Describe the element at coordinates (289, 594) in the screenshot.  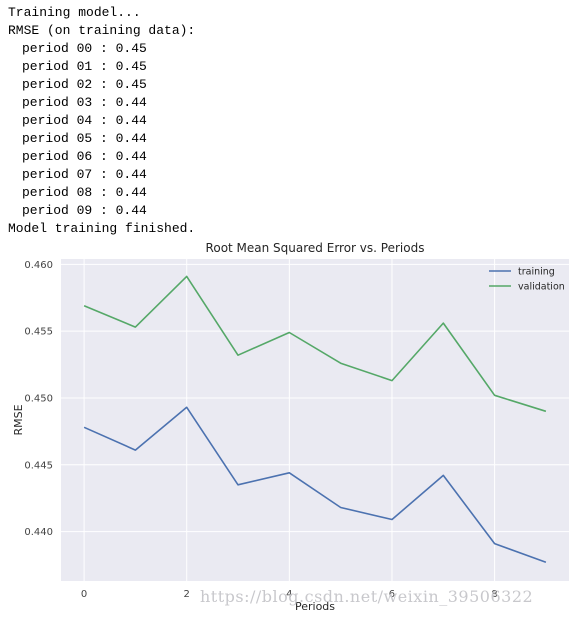
I see `x-tick-label: 4` at that location.